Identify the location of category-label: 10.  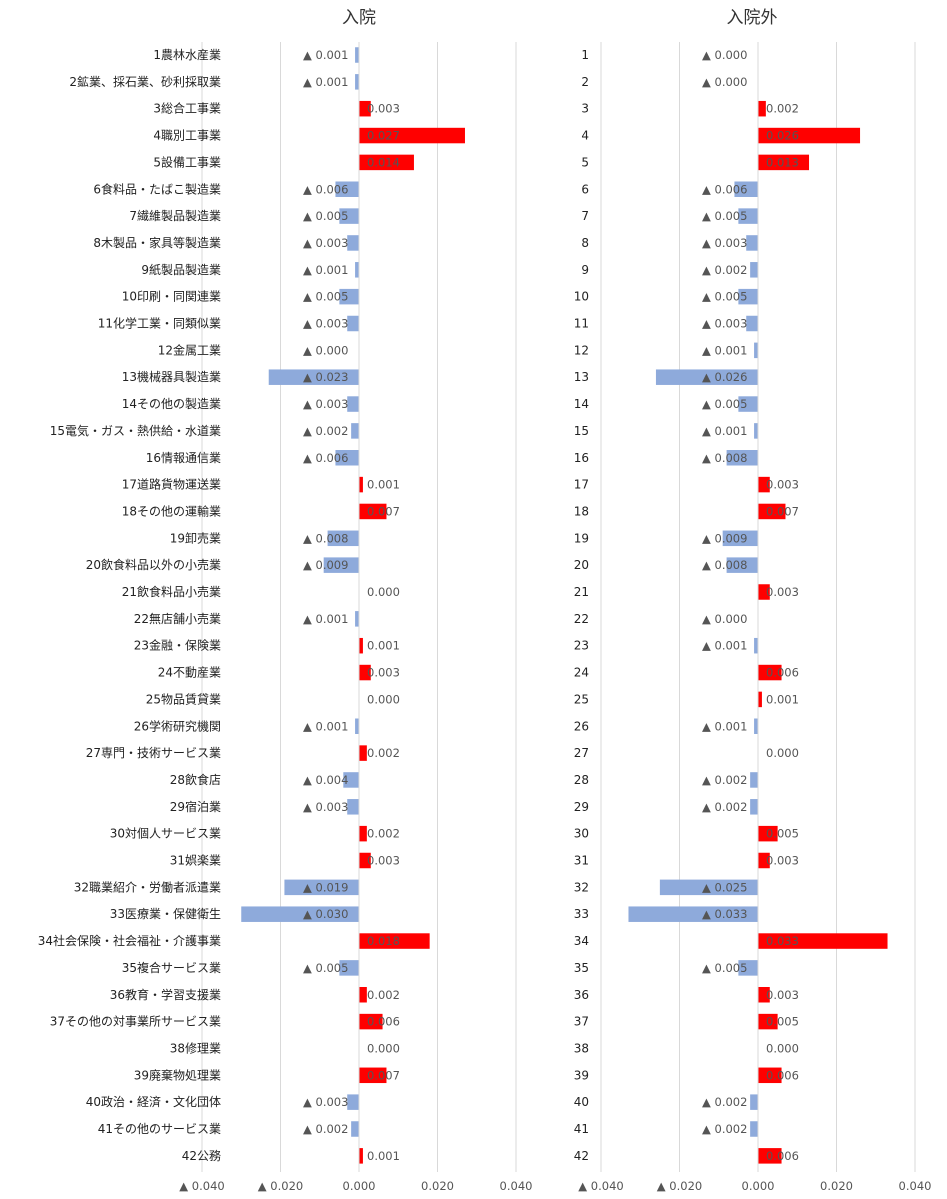
(581, 297).